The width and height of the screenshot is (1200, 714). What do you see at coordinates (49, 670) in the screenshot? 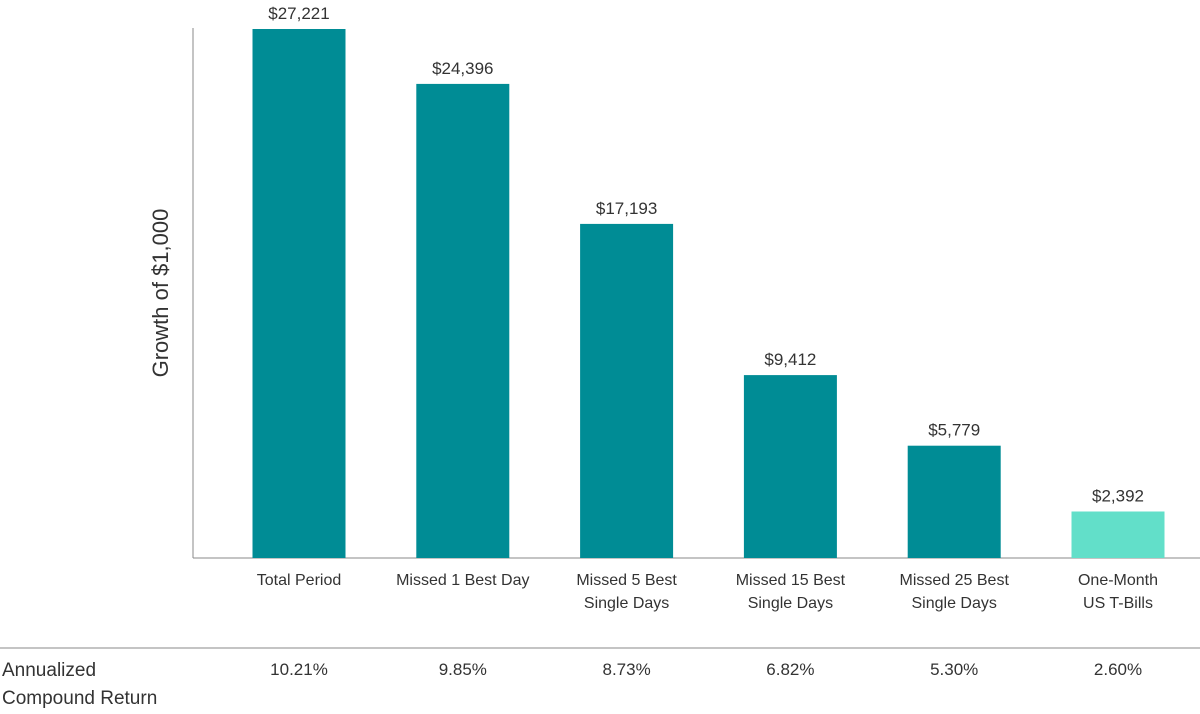
I see `annualized-row-title-line-1: Annualized` at bounding box center [49, 670].